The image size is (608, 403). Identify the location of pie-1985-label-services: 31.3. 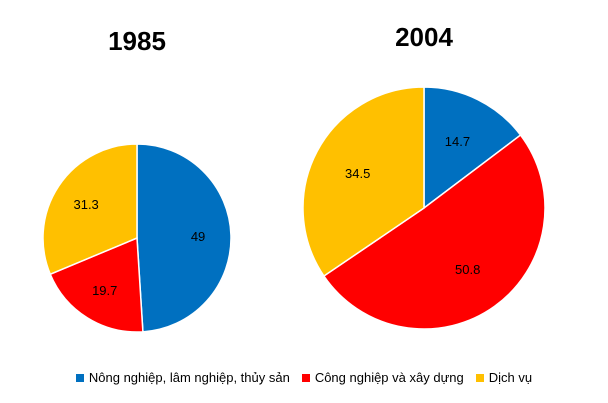
(85, 204).